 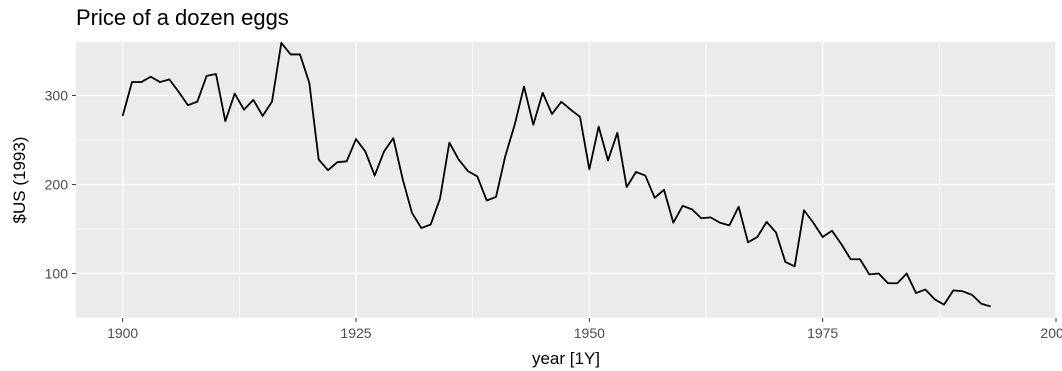 What do you see at coordinates (122, 333) in the screenshot?
I see `x-tick-label: 1900` at bounding box center [122, 333].